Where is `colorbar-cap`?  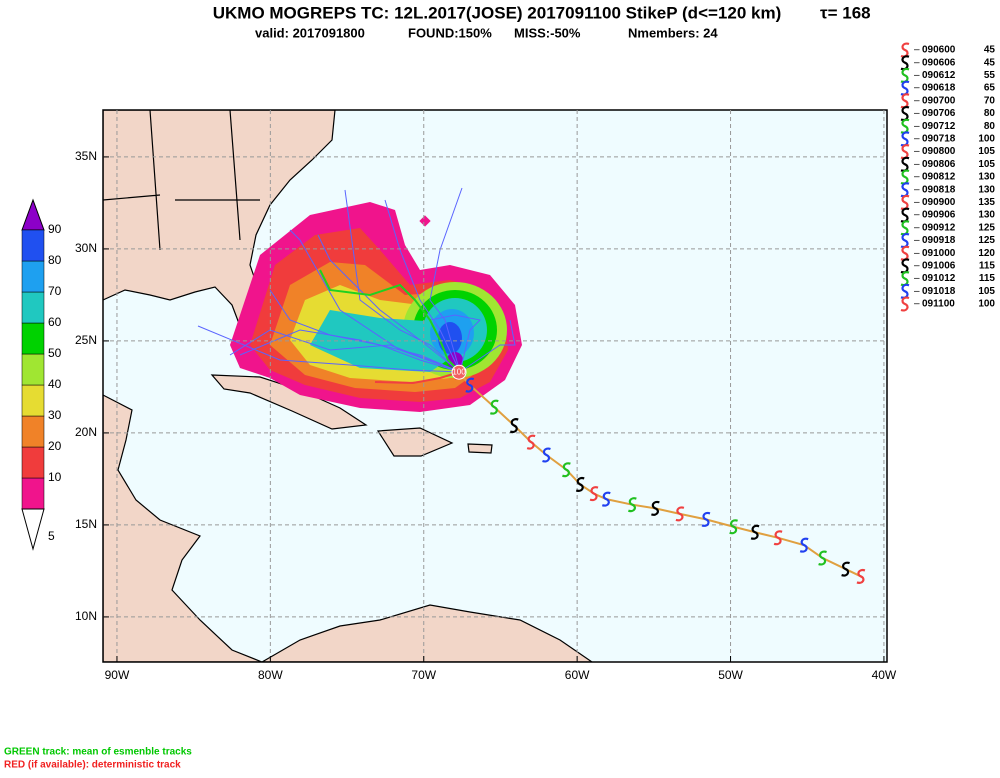 colorbar-cap is located at coordinates (33, 529).